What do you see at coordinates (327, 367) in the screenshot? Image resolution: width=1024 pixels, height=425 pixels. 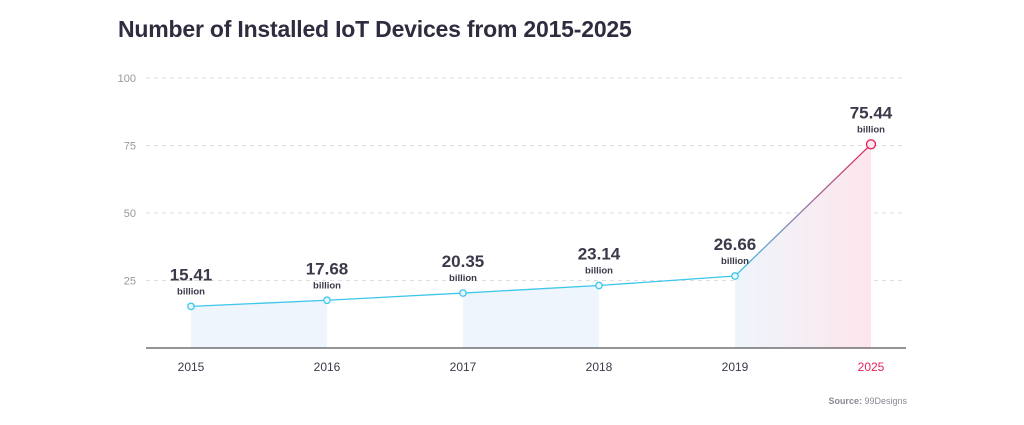 I see `x-tick-label-2016: 2016` at bounding box center [327, 367].